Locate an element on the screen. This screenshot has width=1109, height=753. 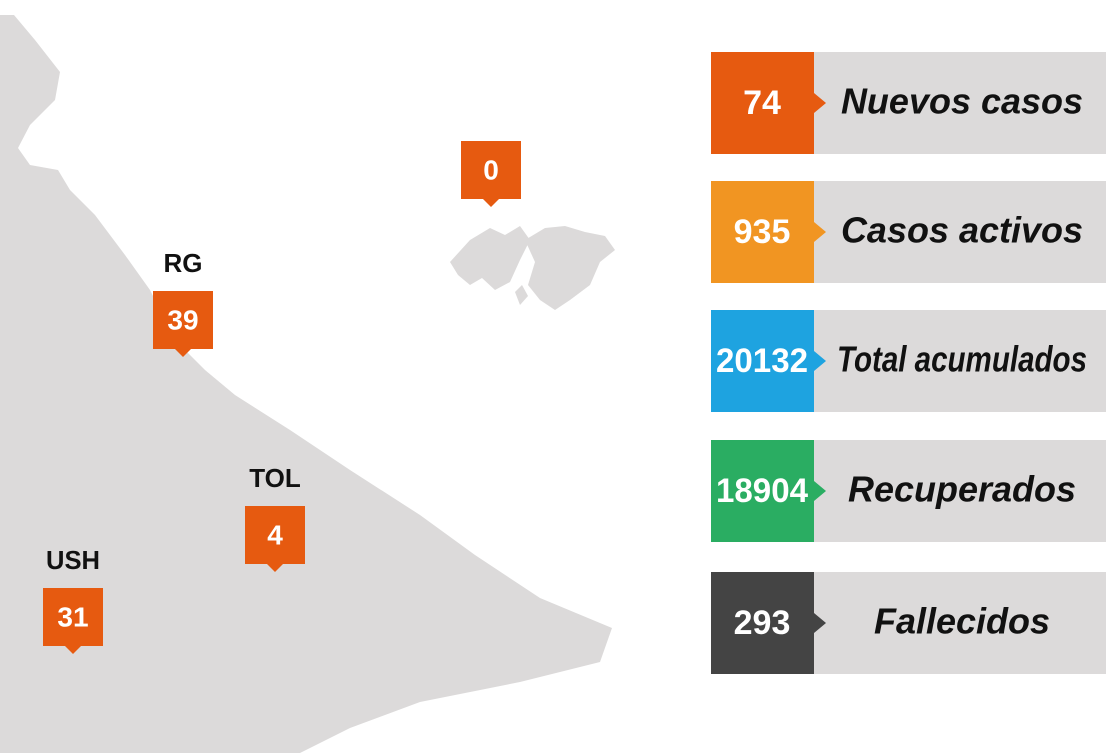
marker-value: 39 is located at coordinates (182, 319).